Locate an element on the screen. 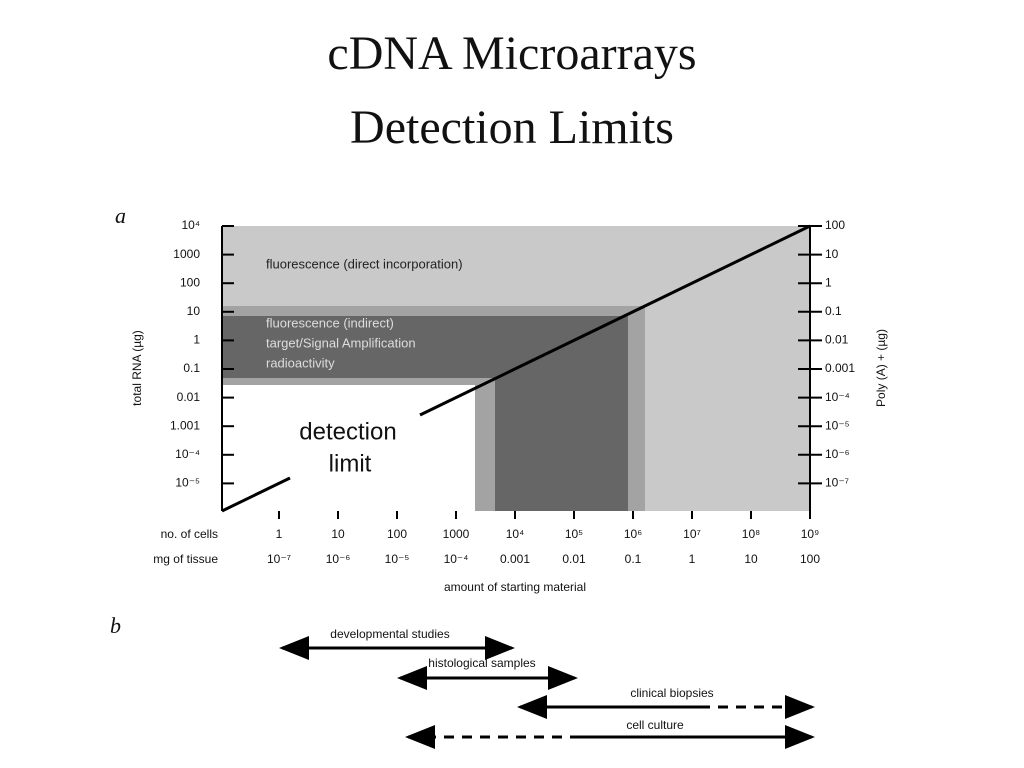 The width and height of the screenshot is (1024, 768). detection-limit-label: detection is located at coordinates (347, 431).